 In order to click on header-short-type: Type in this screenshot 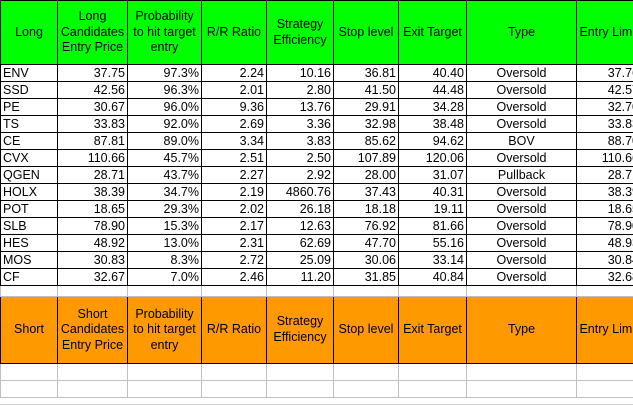, I will do `click(521, 330)`.